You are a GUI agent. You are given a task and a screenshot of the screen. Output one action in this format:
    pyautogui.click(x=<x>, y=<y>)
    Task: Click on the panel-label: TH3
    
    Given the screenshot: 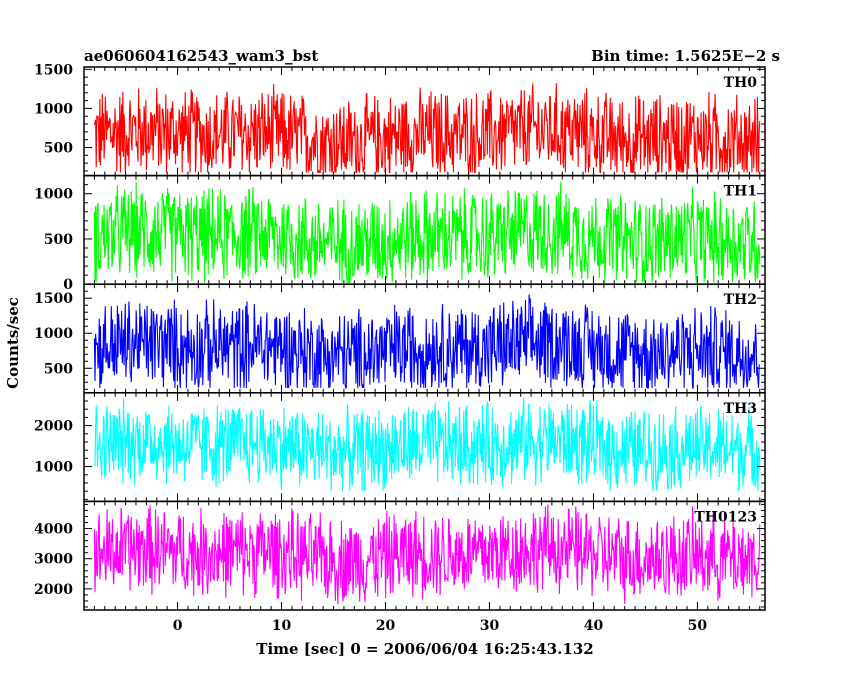 What is the action you would take?
    pyautogui.click(x=740, y=409)
    